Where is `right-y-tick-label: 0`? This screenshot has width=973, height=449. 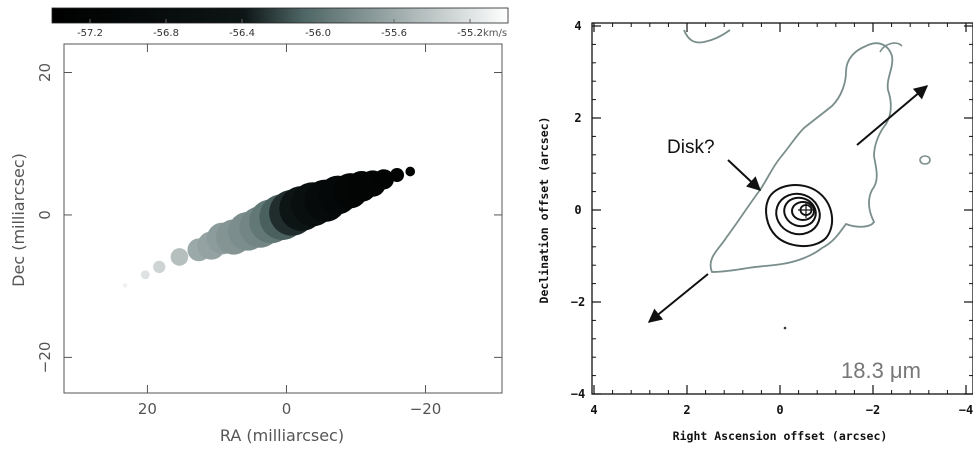 right-y-tick-label: 0 is located at coordinates (577, 210).